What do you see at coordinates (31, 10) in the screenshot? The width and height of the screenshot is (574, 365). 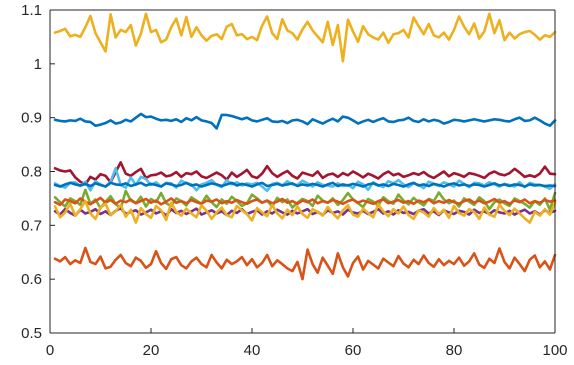 I see `y-tick-label: 1.1` at bounding box center [31, 10].